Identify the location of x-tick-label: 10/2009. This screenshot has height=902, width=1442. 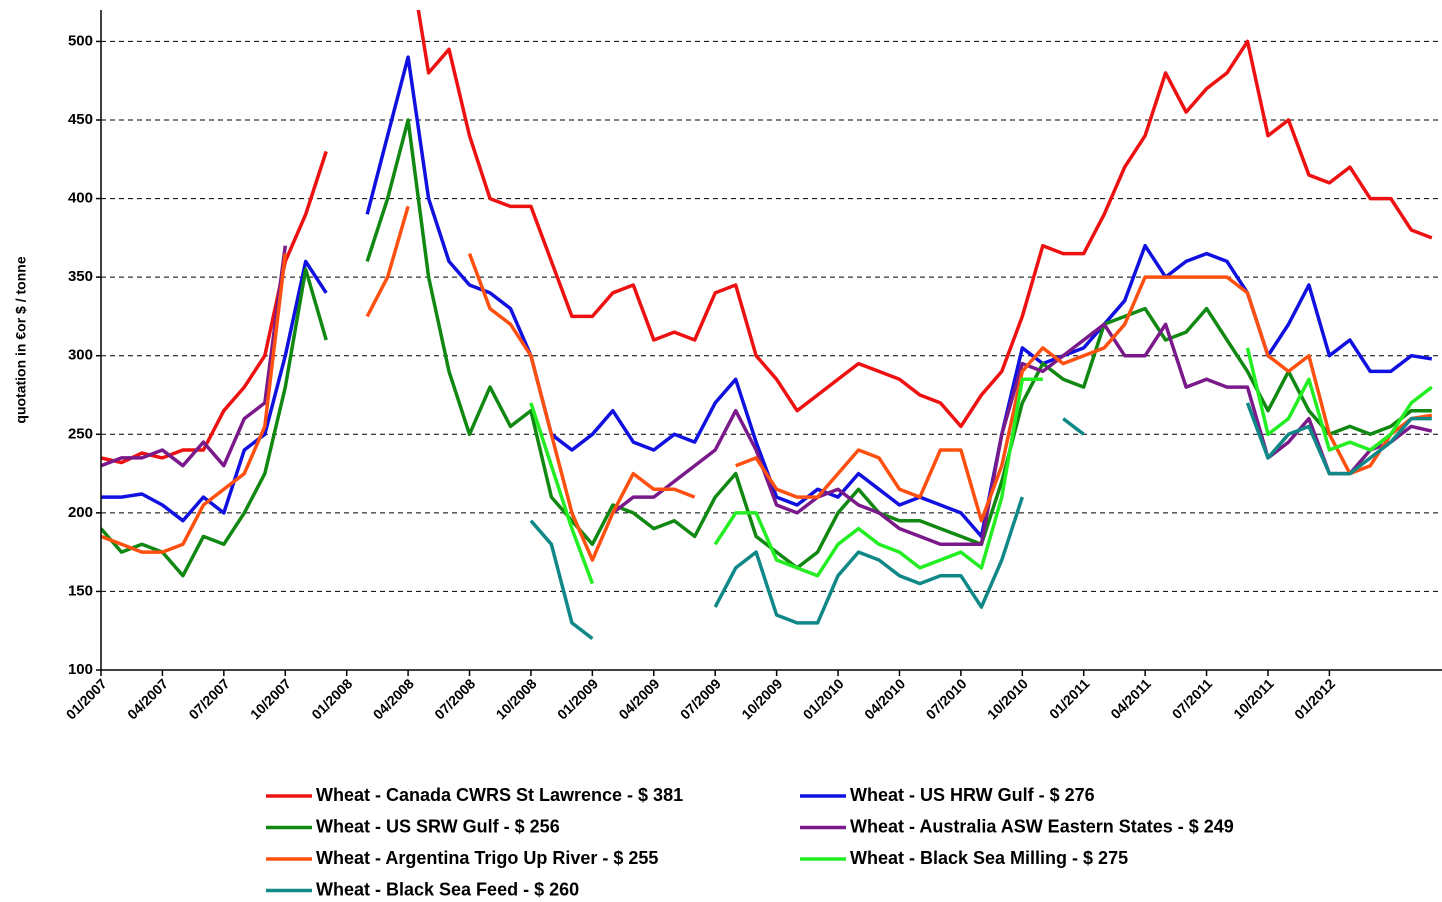
(761, 698).